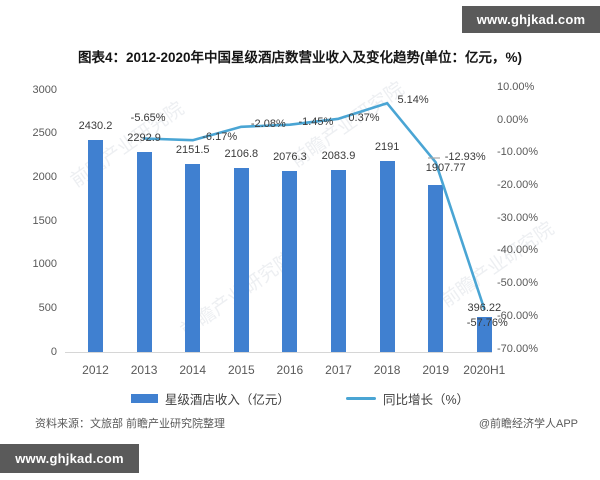 The height and width of the screenshot is (480, 600). What do you see at coordinates (227, 400) in the screenshot?
I see `legend-label-revenue: 星级酒店收入（亿元）` at bounding box center [227, 400].